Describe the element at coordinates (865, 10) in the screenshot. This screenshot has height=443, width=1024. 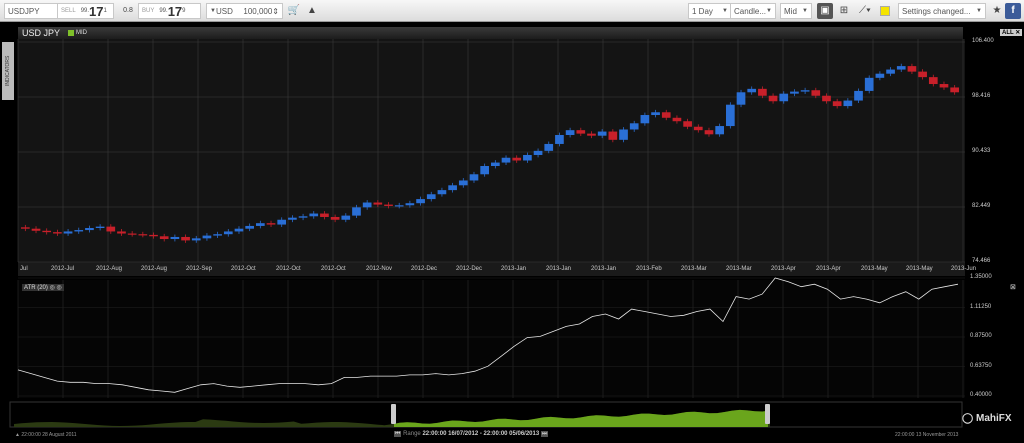
I see `draw-tool-icon: ⟋▾` at that location.